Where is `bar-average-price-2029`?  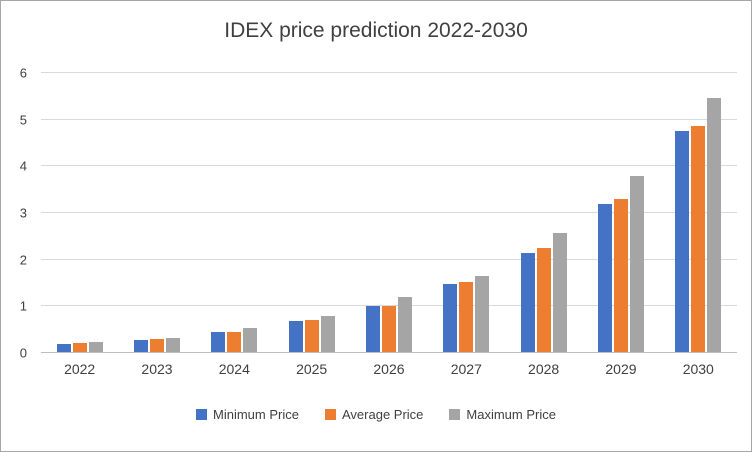 bar-average-price-2029 is located at coordinates (620, 276).